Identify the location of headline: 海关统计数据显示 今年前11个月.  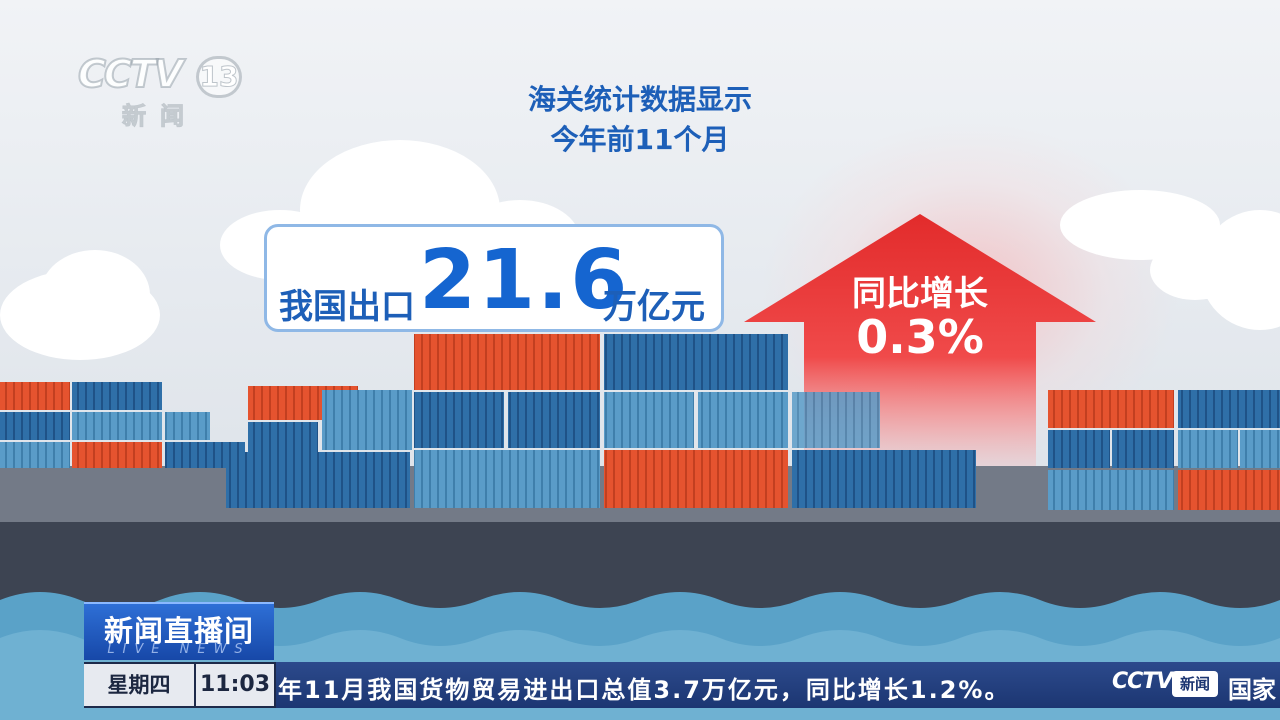
(640, 120).